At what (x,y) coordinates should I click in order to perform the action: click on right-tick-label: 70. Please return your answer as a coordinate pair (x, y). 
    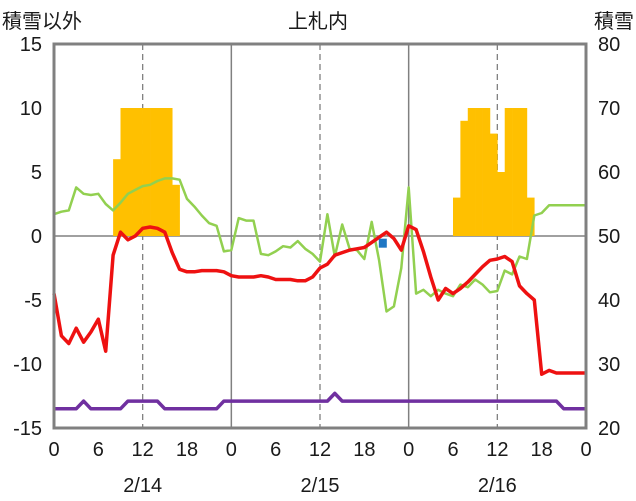
    Looking at the image, I should click on (609, 109).